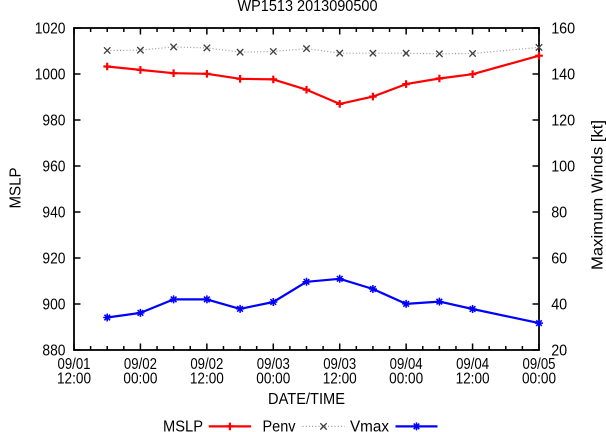 This screenshot has width=606, height=432. Describe the element at coordinates (369, 425) in the screenshot. I see `svg-text: Vmax` at that location.